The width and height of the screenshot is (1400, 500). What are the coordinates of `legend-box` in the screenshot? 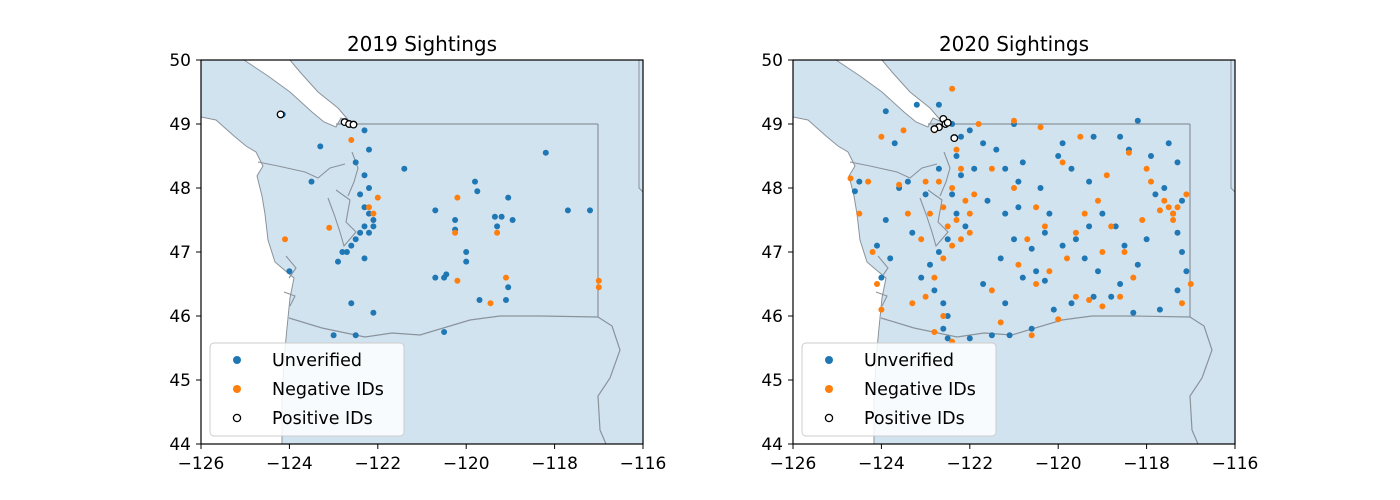 It's located at (899, 389).